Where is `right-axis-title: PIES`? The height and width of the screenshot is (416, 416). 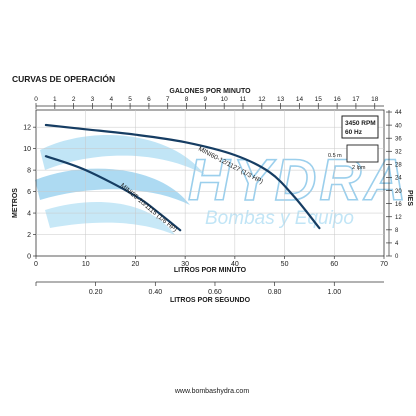 right-axis-title: PIES is located at coordinates (409, 198).